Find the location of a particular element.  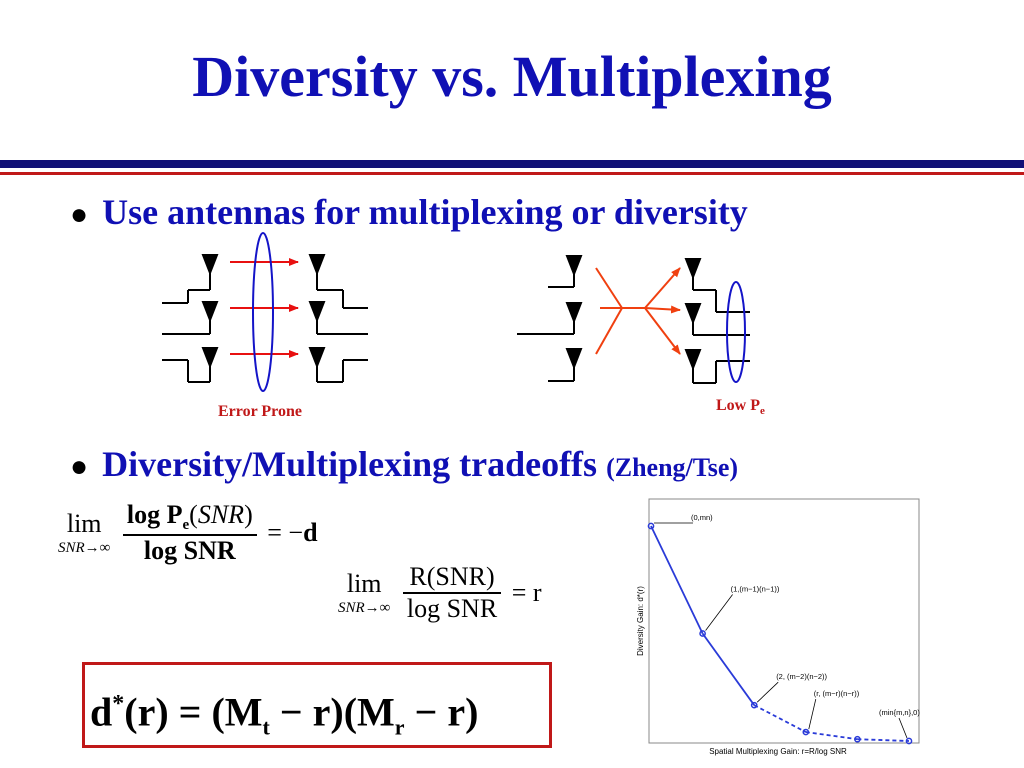

eq2-fraction: R(SNR) log SNR is located at coordinates (452, 593).